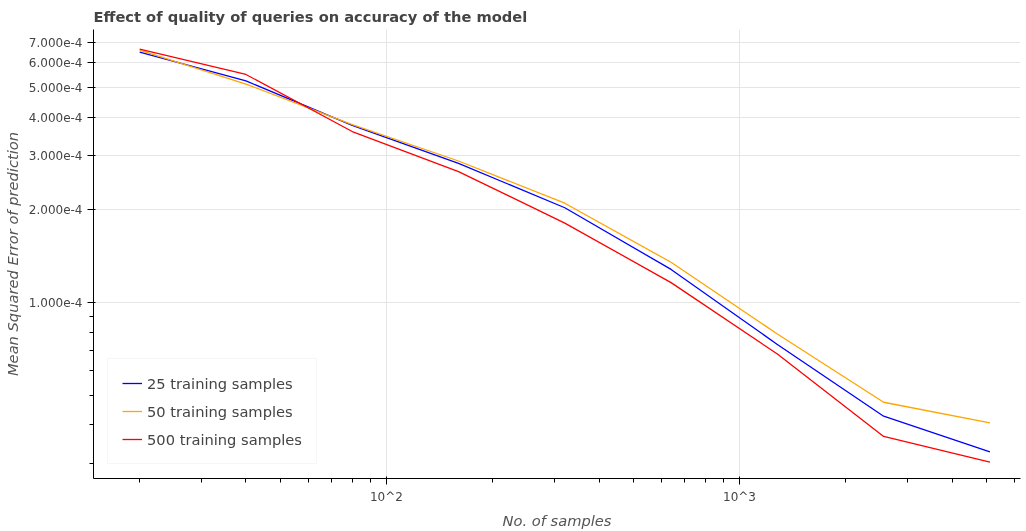  What do you see at coordinates (224, 439) in the screenshot?
I see `legend-label: 500 training samples` at bounding box center [224, 439].